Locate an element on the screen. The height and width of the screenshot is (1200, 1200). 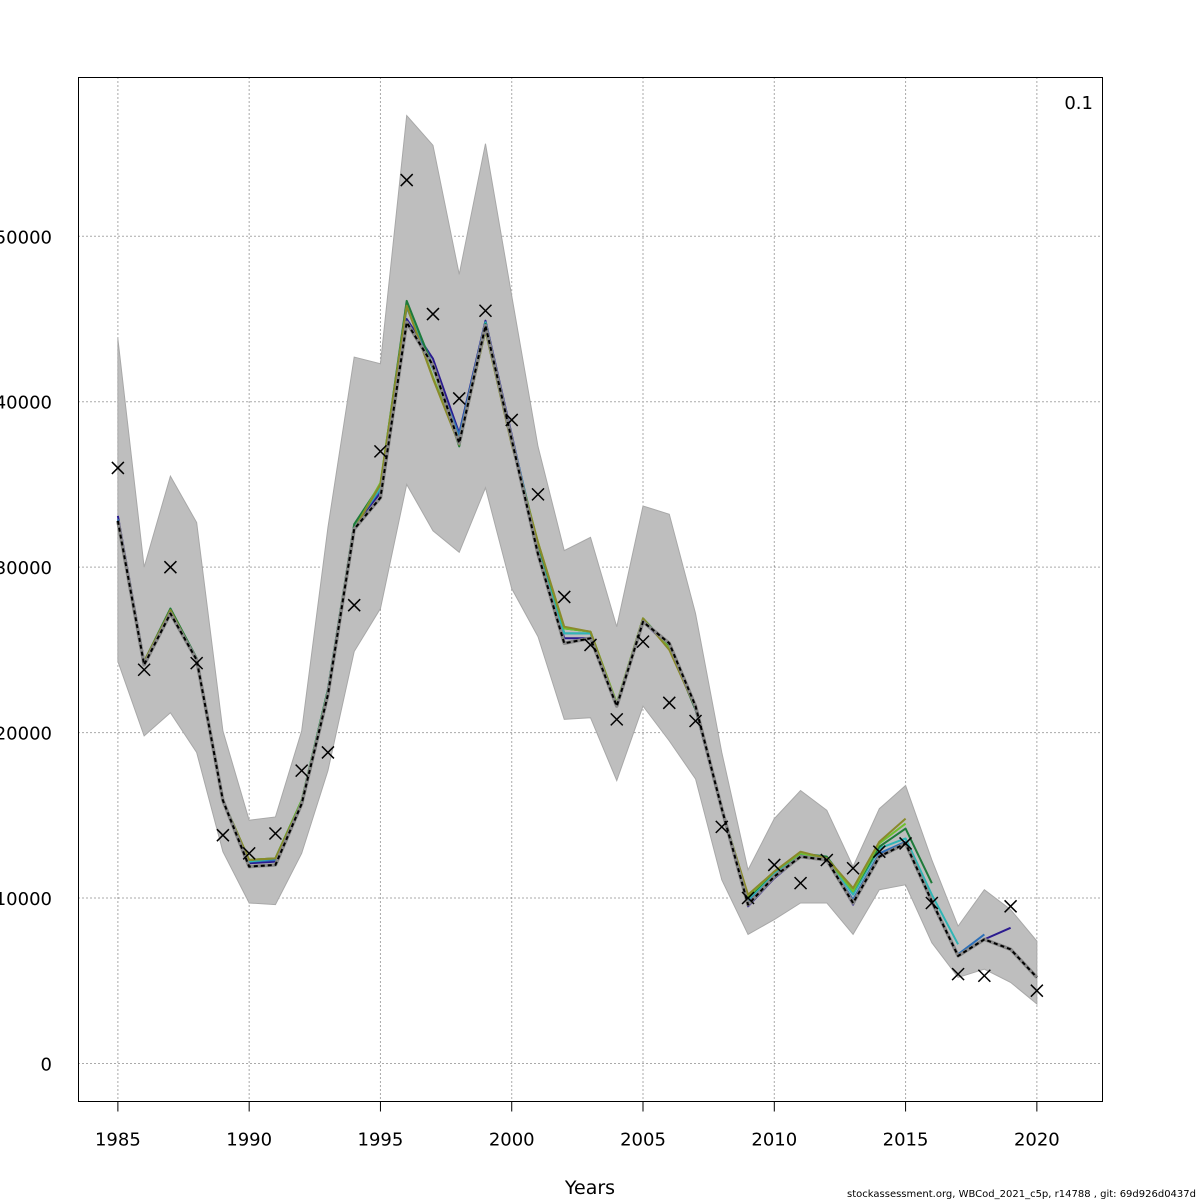
x-tick-label: 2005 is located at coordinates (643, 1140).